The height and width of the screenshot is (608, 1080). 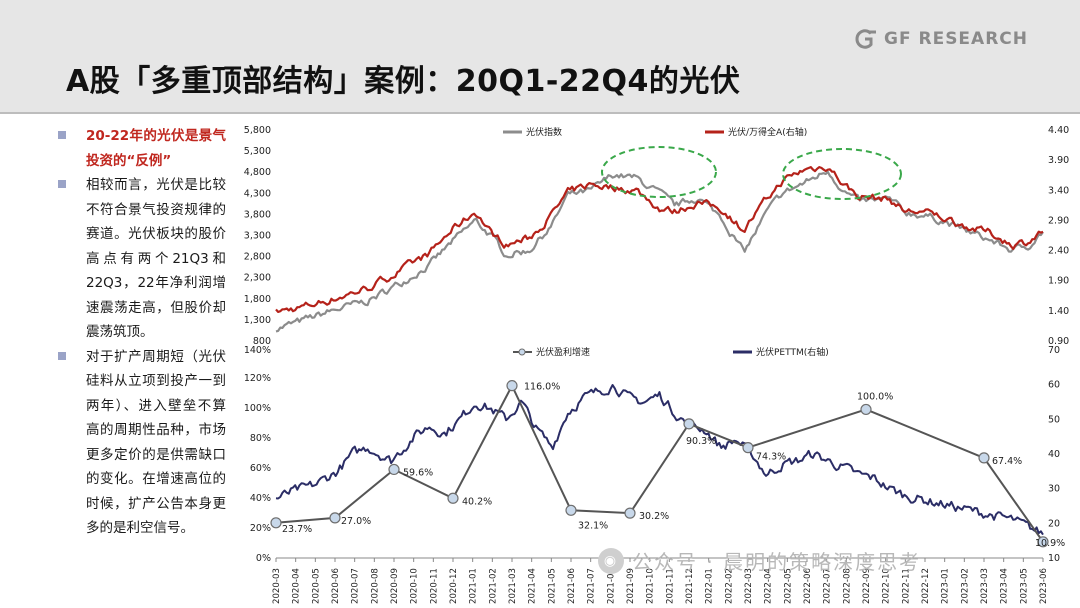 I want to click on bottom-left-tick-label: 20%, so click(x=260, y=528).